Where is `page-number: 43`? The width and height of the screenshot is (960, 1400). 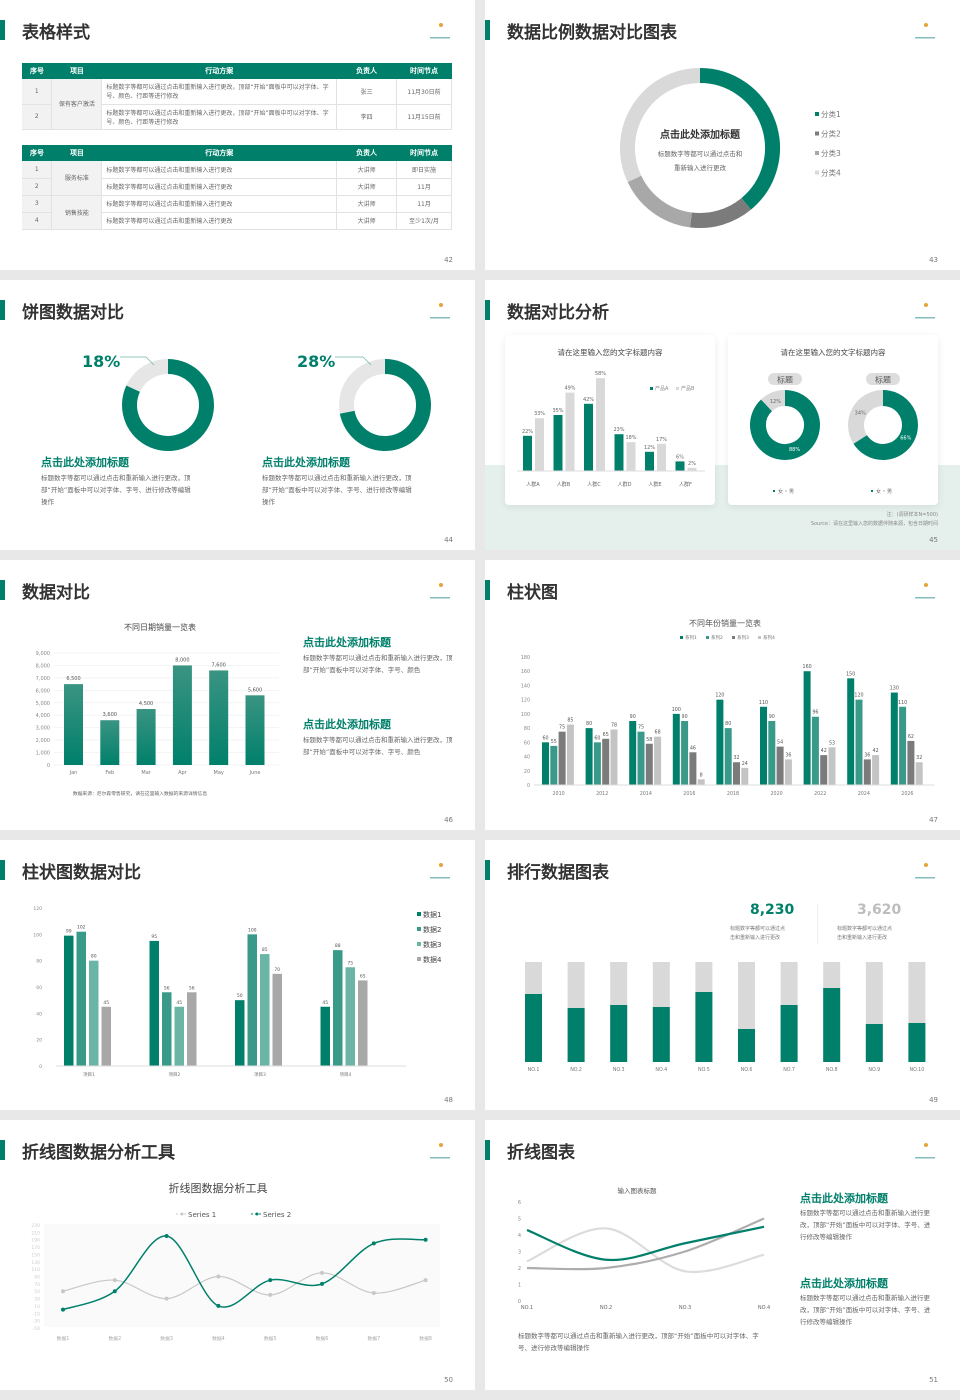
page-number: 43 is located at coordinates (933, 260).